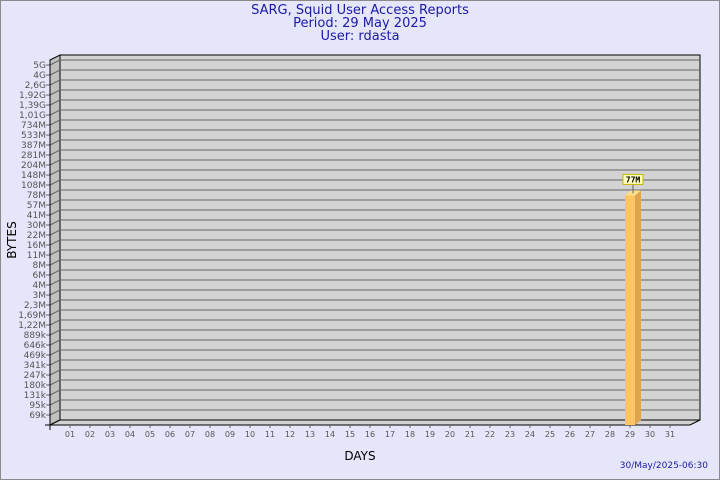 Image resolution: width=720 pixels, height=480 pixels. I want to click on y-tick-label: 11M, so click(36, 256).